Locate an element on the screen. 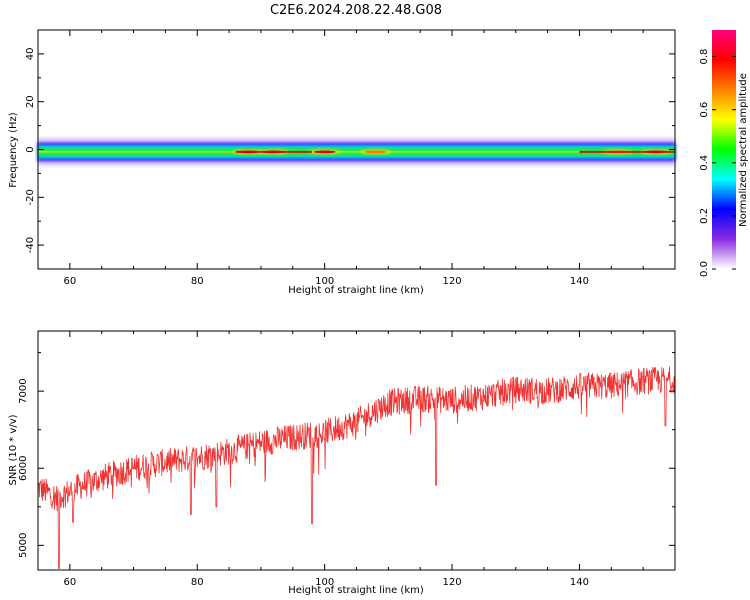  snr-xtick-label: 140 is located at coordinates (579, 582).